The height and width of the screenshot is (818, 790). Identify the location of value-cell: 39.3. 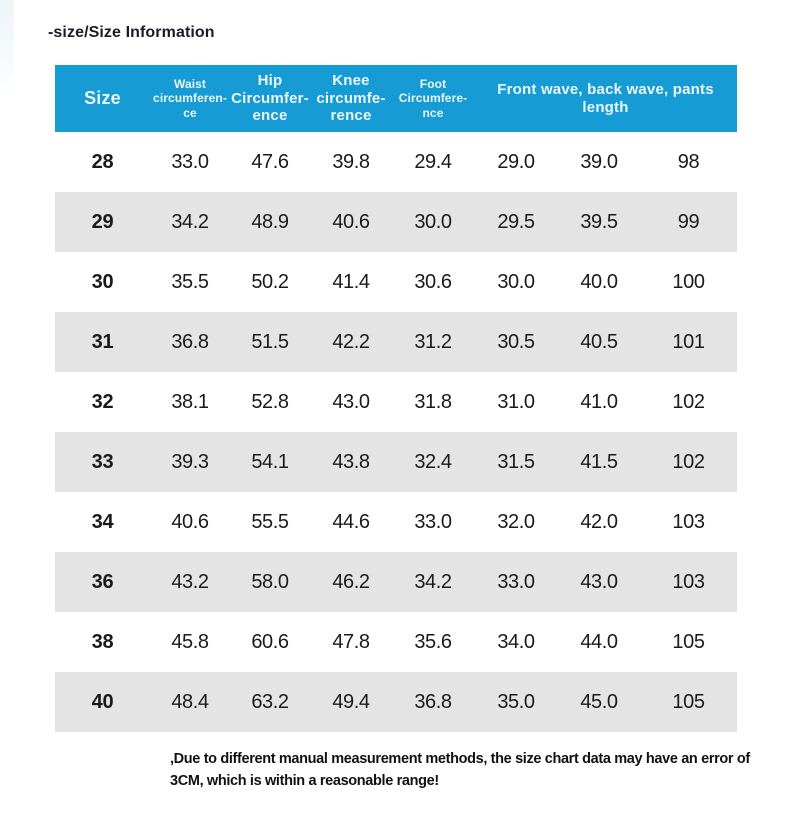
(190, 461).